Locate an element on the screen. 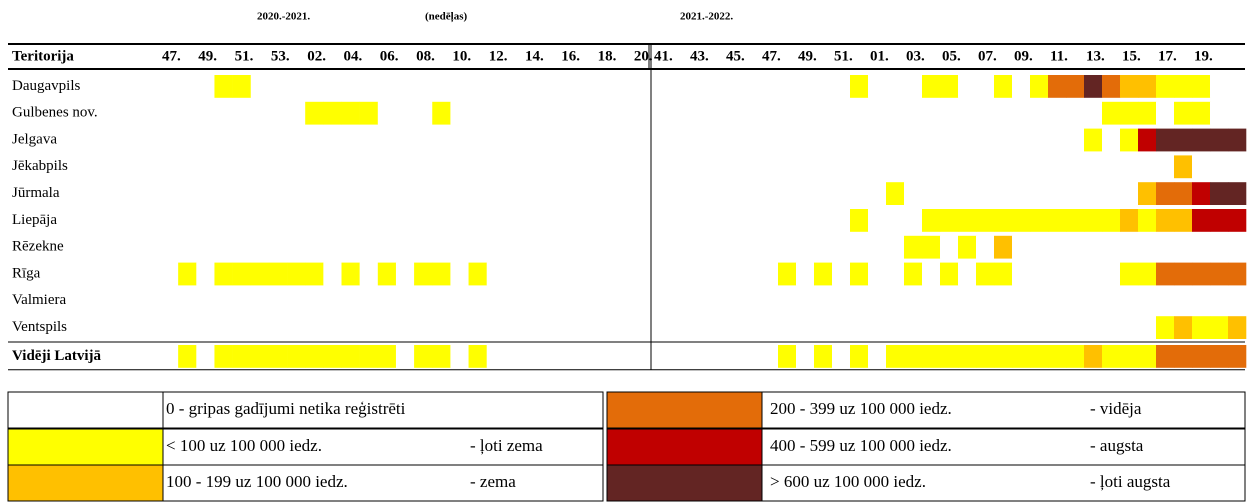 This screenshot has height=504, width=1247. season-right: 2021.-2022. is located at coordinates (706, 17).